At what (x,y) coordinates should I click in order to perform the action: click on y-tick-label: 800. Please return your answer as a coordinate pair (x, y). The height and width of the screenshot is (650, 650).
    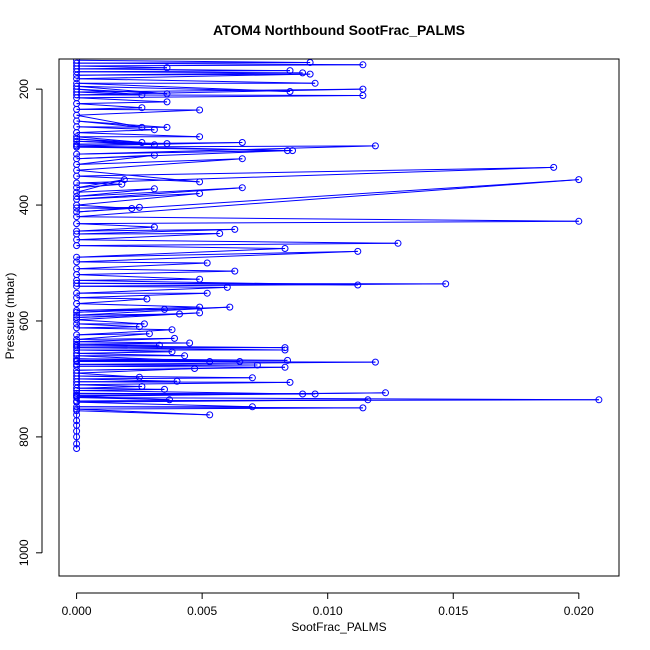
    Looking at the image, I should click on (24, 437).